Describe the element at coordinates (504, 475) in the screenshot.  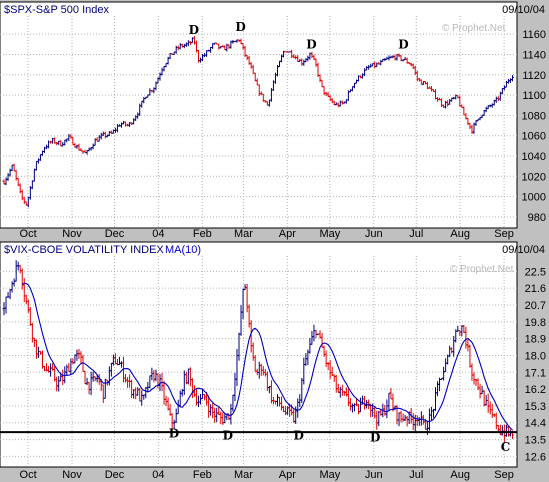
I see `vix-x-tick-label: Sep` at that location.